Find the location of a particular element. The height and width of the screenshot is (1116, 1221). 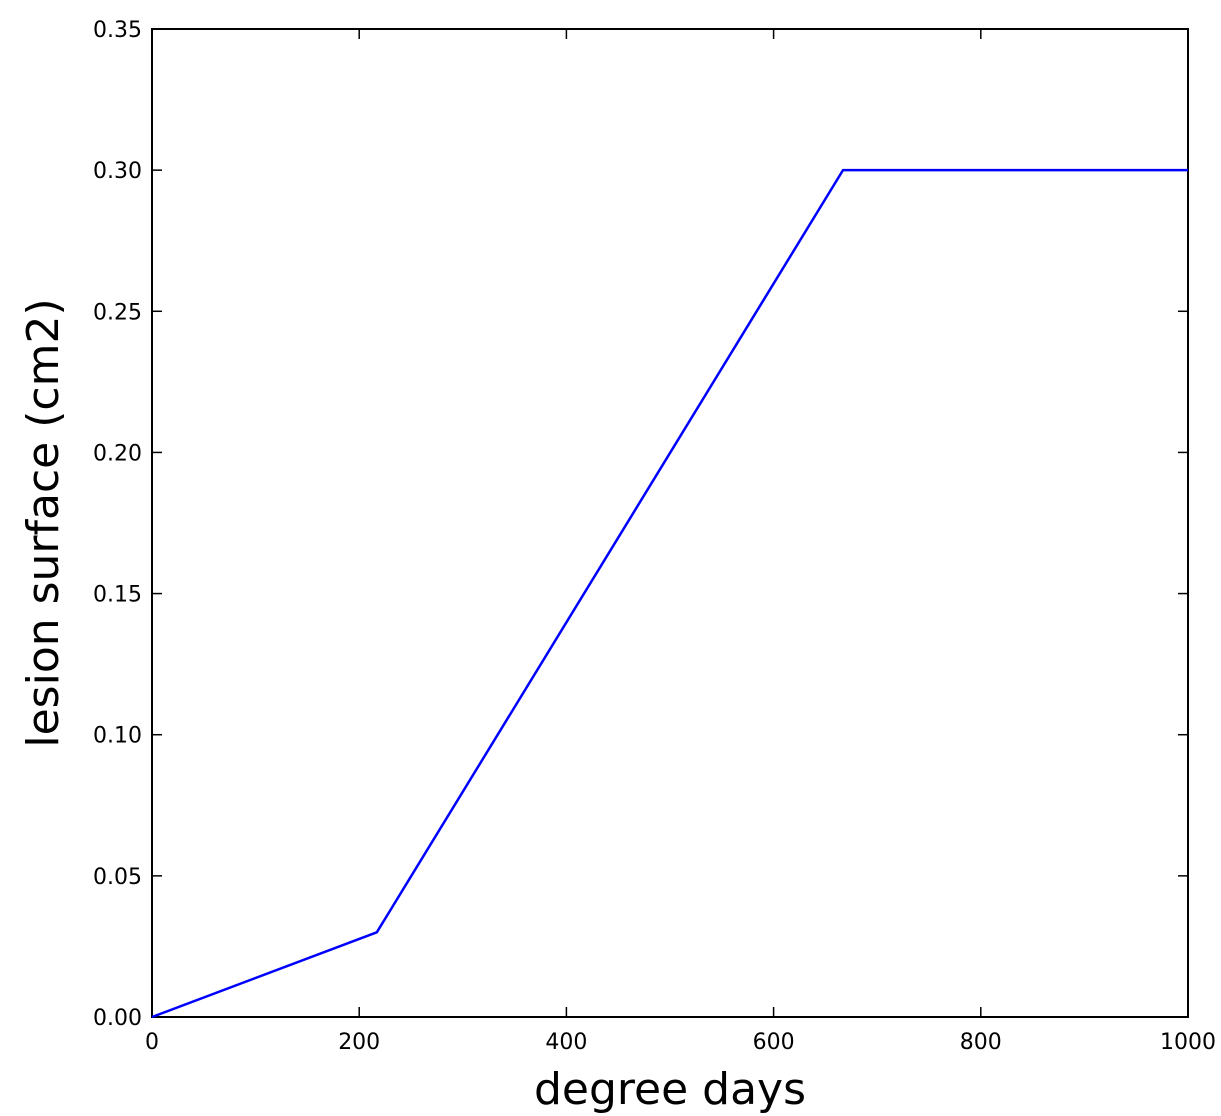

x-tick-label: 800 is located at coordinates (981, 1042).